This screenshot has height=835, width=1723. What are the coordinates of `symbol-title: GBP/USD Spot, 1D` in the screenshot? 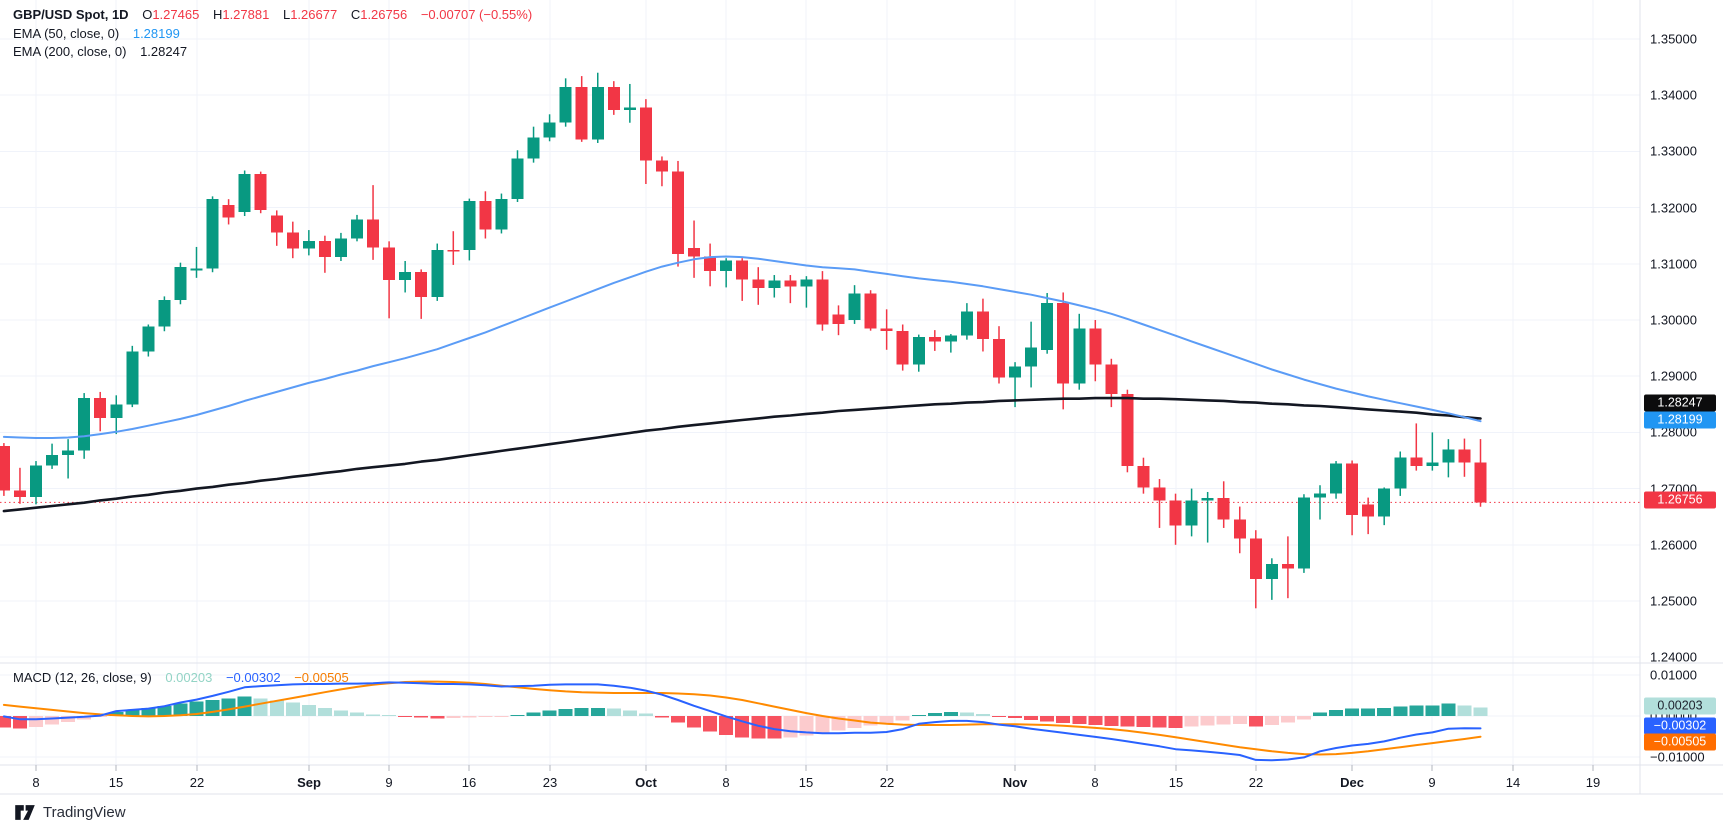 It's located at (71, 14).